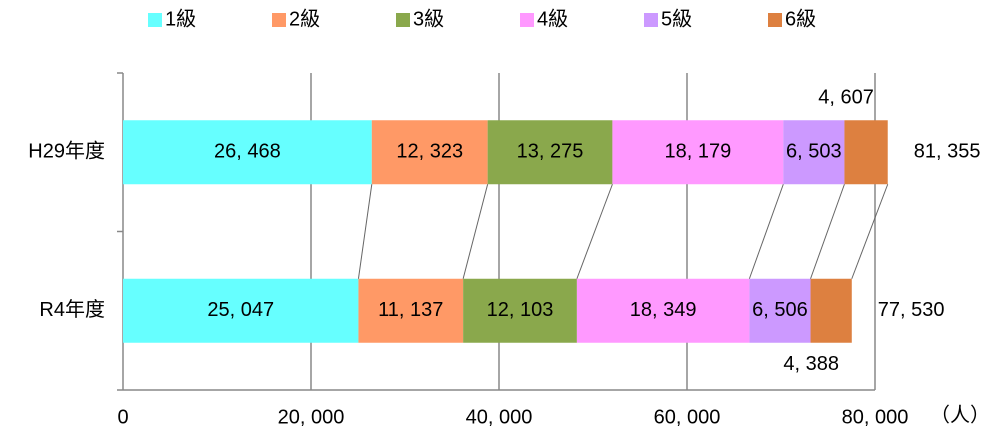 This screenshot has width=989, height=442. Describe the element at coordinates (800, 18) in the screenshot. I see `legend-label: 6級` at that location.